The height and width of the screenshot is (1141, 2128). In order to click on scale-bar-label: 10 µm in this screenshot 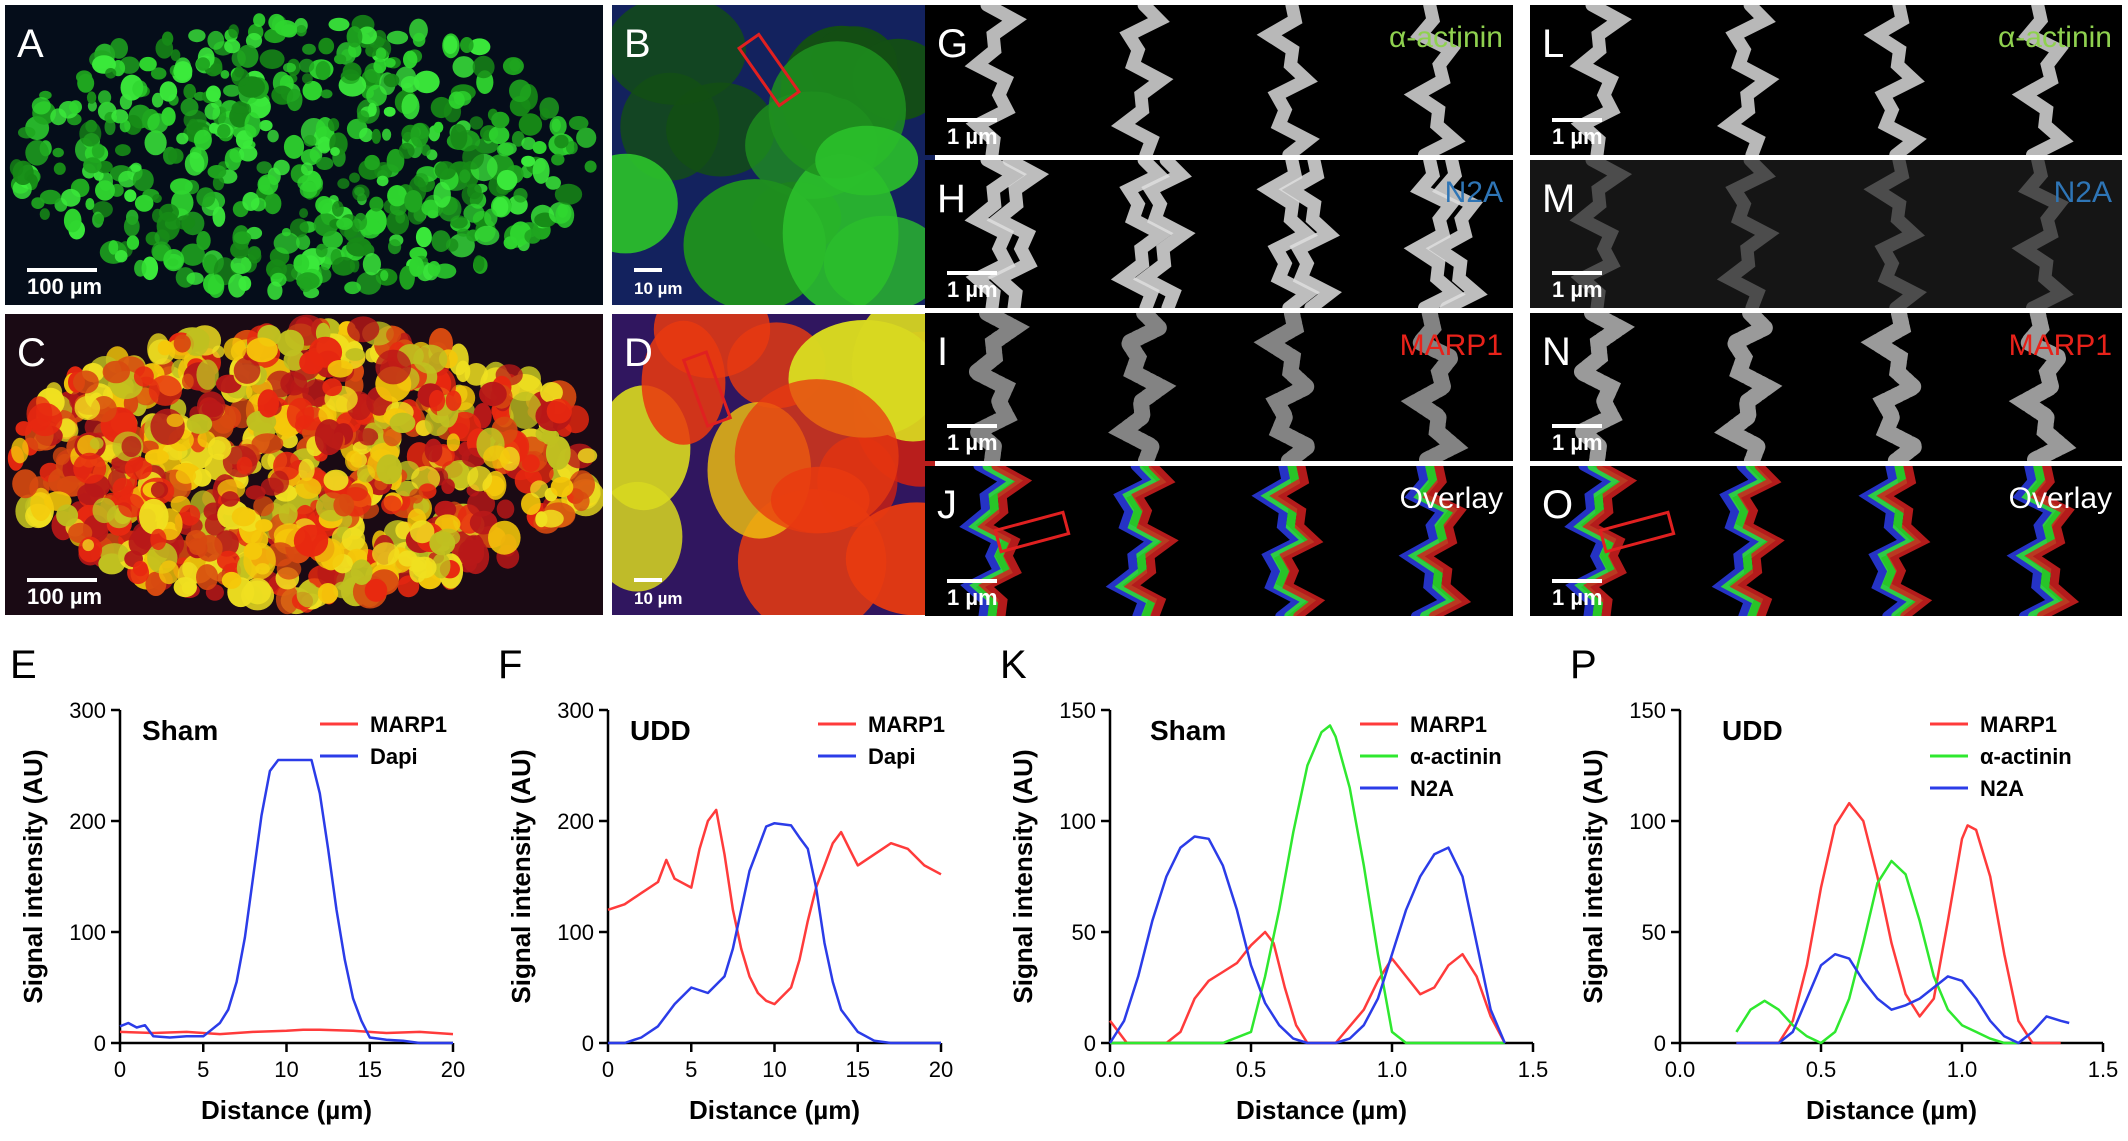, I will do `click(658, 288)`.